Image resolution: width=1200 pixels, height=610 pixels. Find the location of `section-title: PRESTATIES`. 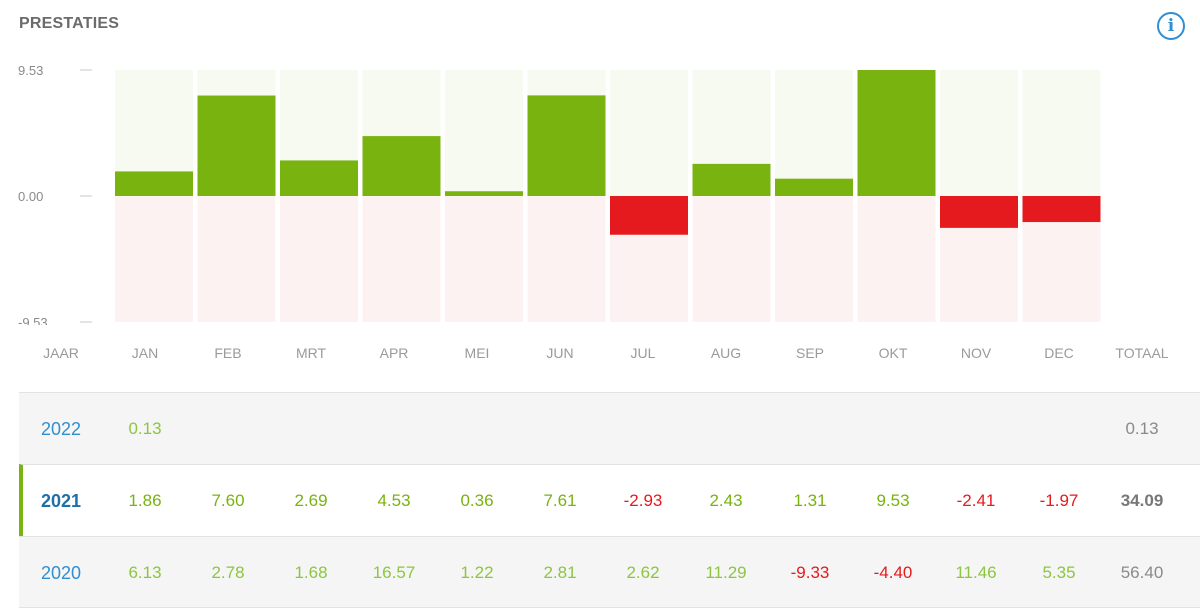

section-title: PRESTATIES is located at coordinates (69, 23).